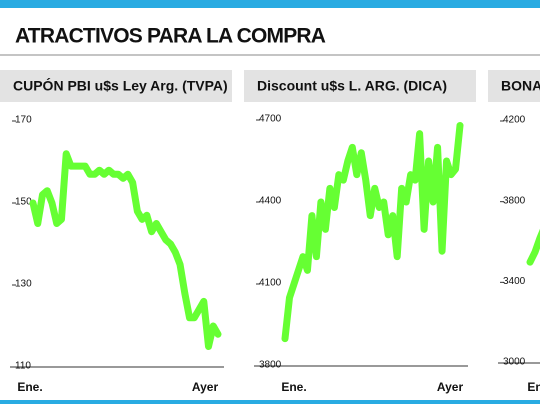  What do you see at coordinates (514, 120) in the screenshot?
I see `y-tick-label: 4200` at bounding box center [514, 120].